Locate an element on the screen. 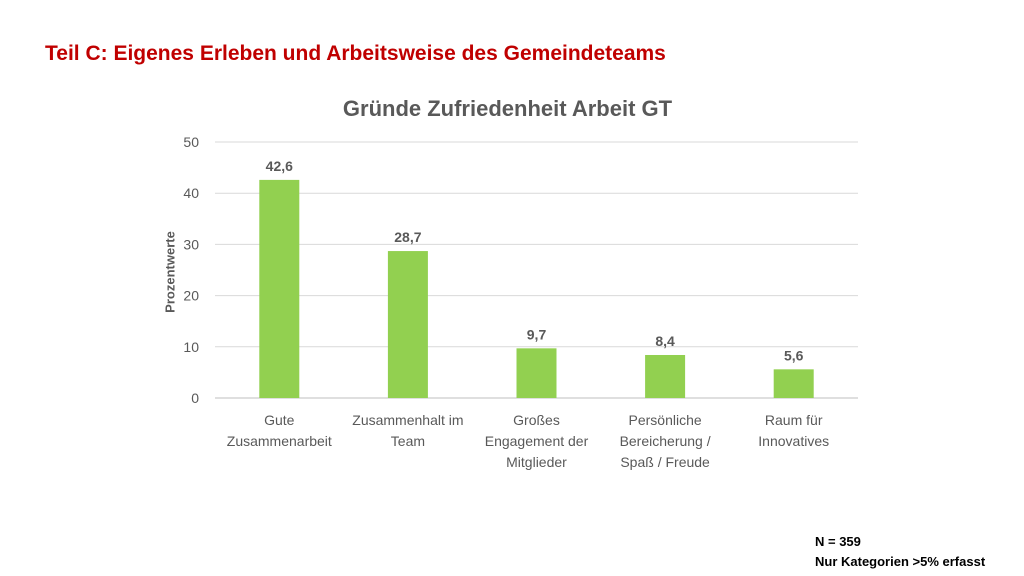 The width and height of the screenshot is (1024, 576). x-tick-label: Großes Engagement der Mitglieder is located at coordinates (537, 441).